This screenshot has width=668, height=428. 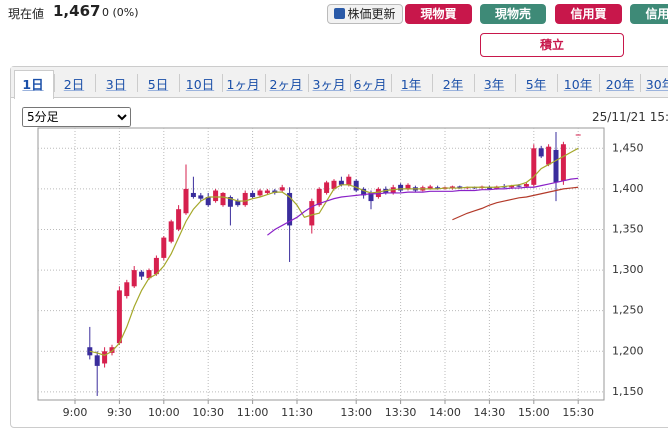 I want to click on period-tab: 10年, so click(x=578, y=84).